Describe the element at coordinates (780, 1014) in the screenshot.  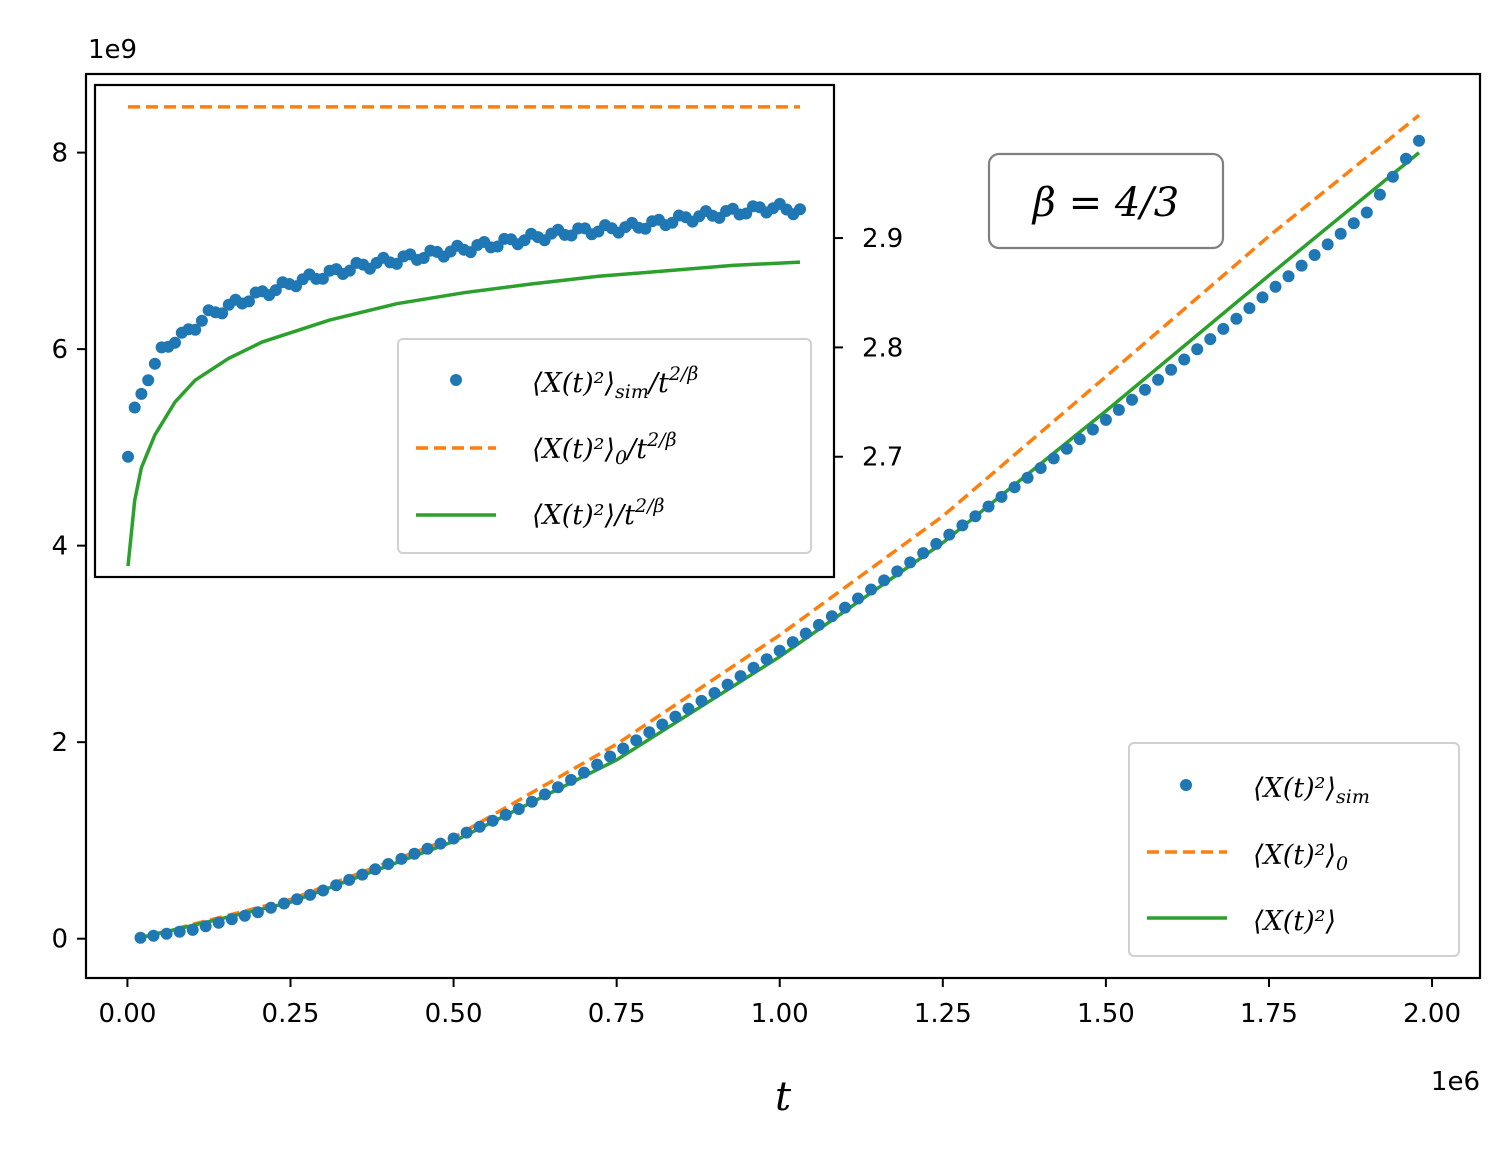
I see `x-tick-label: 1.00` at that location.